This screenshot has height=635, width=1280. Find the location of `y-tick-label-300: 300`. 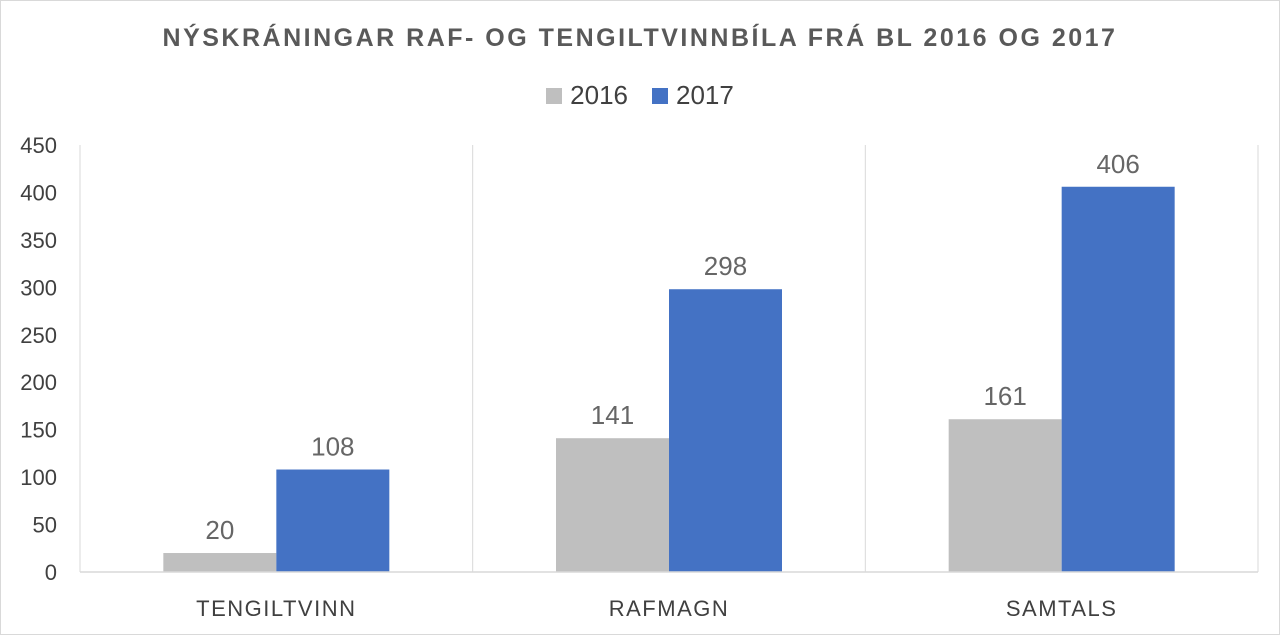

y-tick-label-300: 300 is located at coordinates (38, 287).